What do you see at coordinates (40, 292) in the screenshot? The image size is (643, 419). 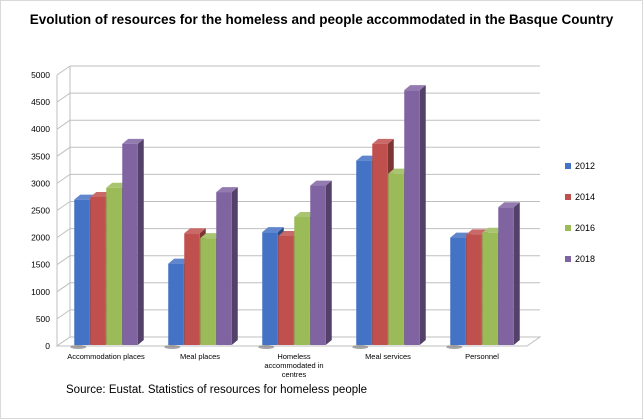 I see `y-tick-label: 1000` at bounding box center [40, 292].